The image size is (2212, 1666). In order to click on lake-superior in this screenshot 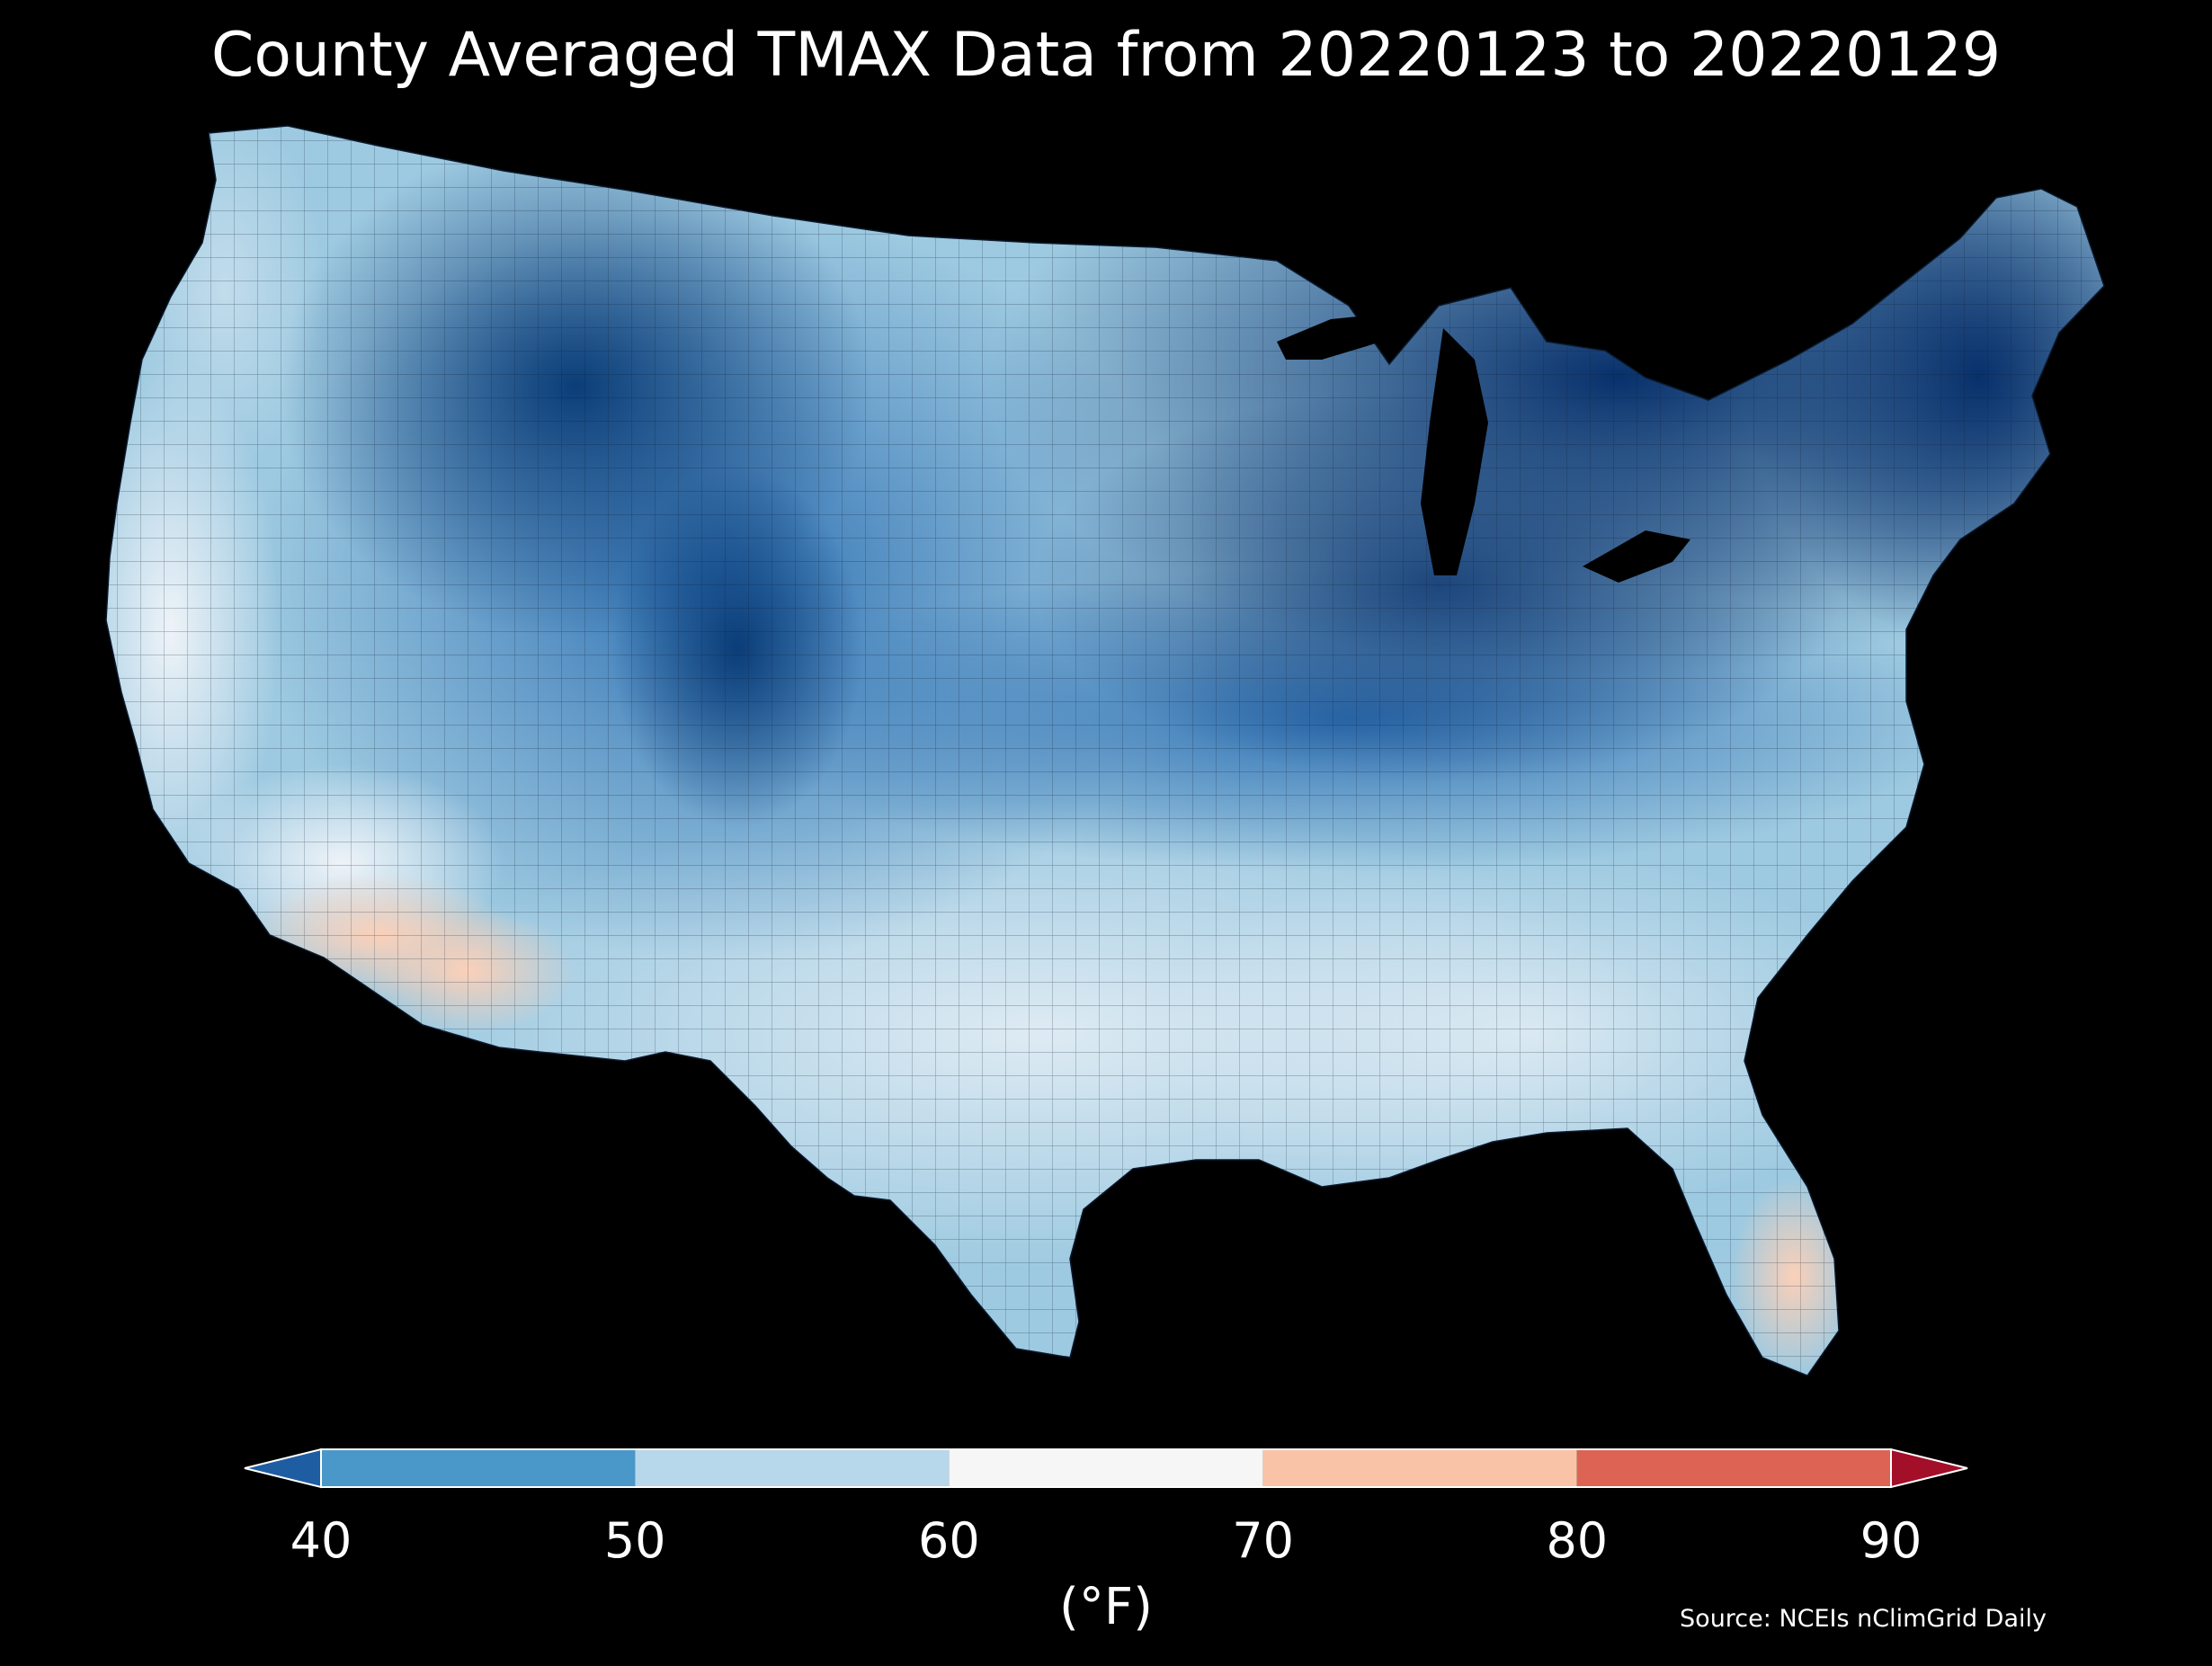, I will do `click(1340, 338)`.